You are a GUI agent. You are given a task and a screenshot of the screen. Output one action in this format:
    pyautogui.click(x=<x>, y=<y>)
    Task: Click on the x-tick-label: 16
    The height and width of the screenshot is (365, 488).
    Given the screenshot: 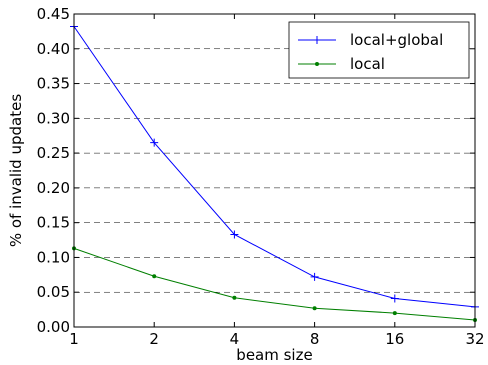 What is the action you would take?
    pyautogui.click(x=394, y=339)
    